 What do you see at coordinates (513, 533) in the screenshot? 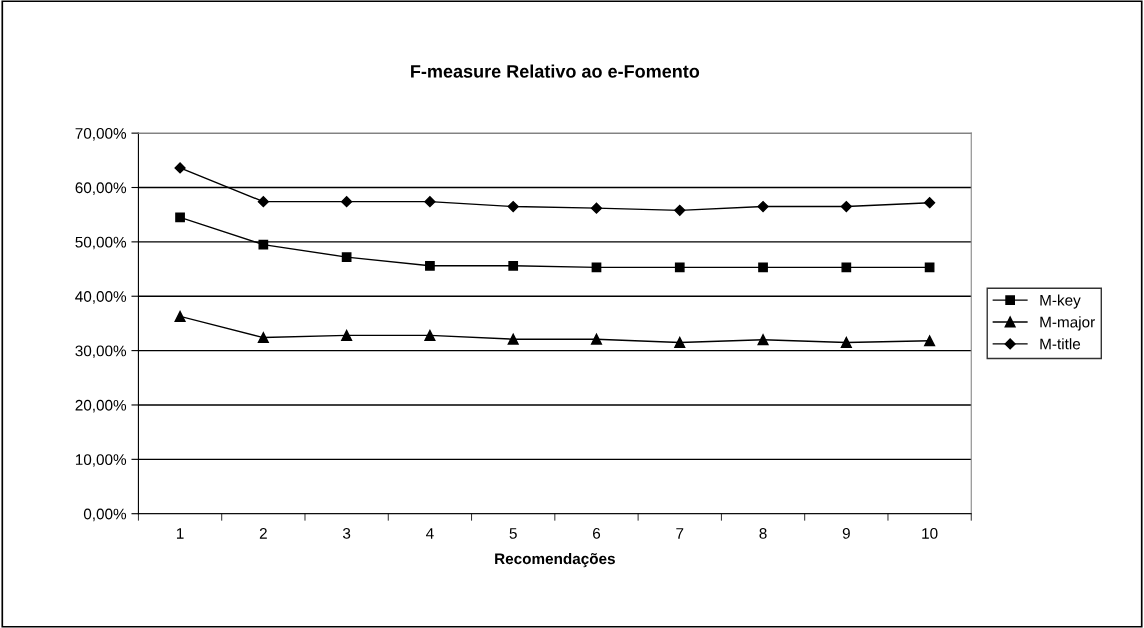
I see `x-tick-label: 5` at bounding box center [513, 533].